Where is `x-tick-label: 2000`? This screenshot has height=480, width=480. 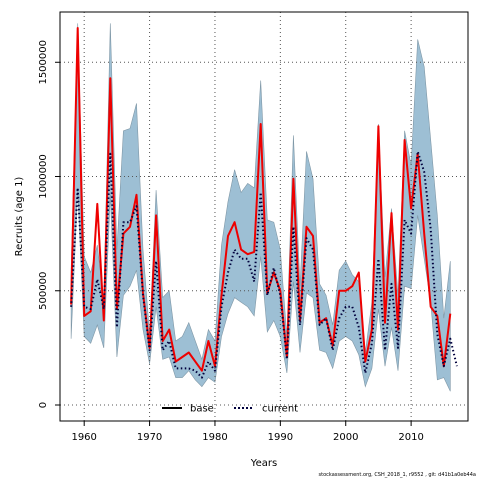 x-tick-label: 2000 is located at coordinates (345, 437).